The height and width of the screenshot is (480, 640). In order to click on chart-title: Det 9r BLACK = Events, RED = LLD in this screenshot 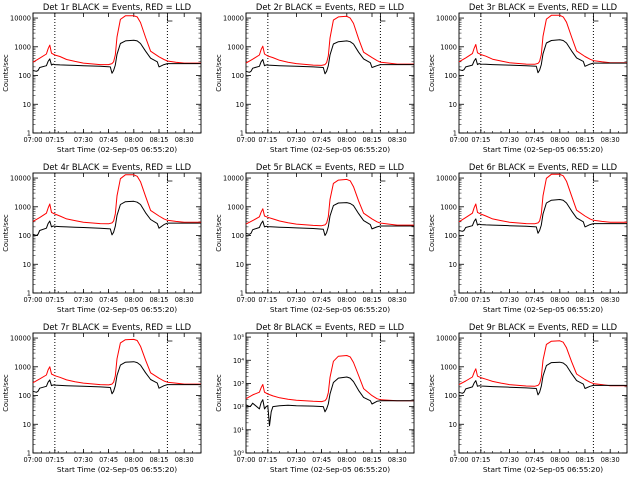, I will do `click(543, 327)`.